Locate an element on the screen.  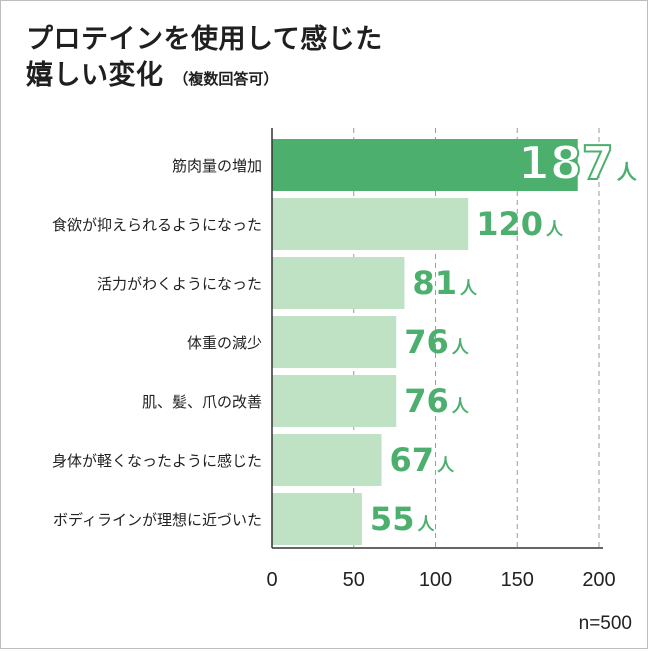
value-label: 67 人 is located at coordinates (423, 460).